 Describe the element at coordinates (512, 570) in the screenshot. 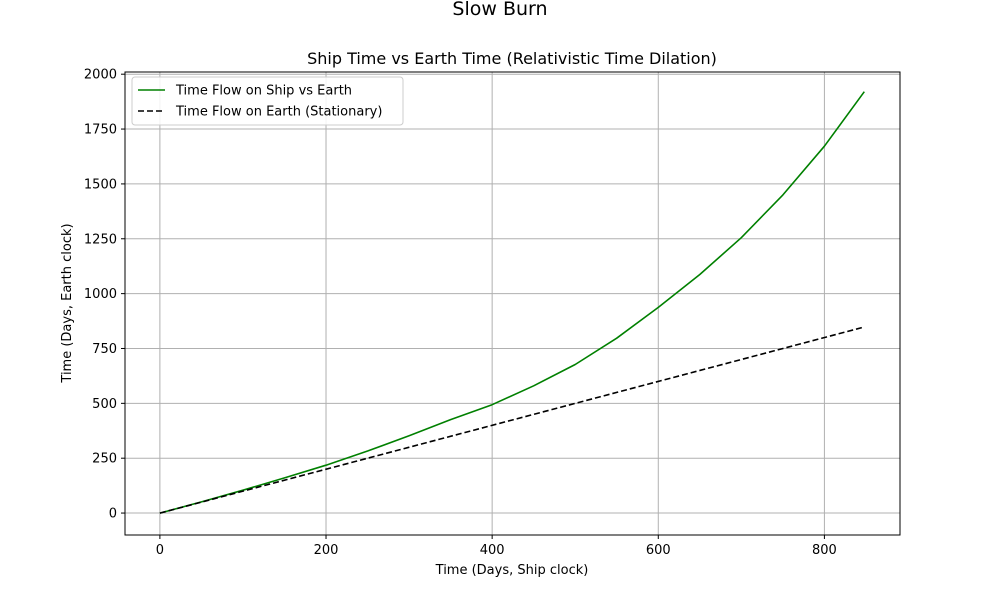

I see `x-axis-label: Time (Days, Ship clock)` at that location.